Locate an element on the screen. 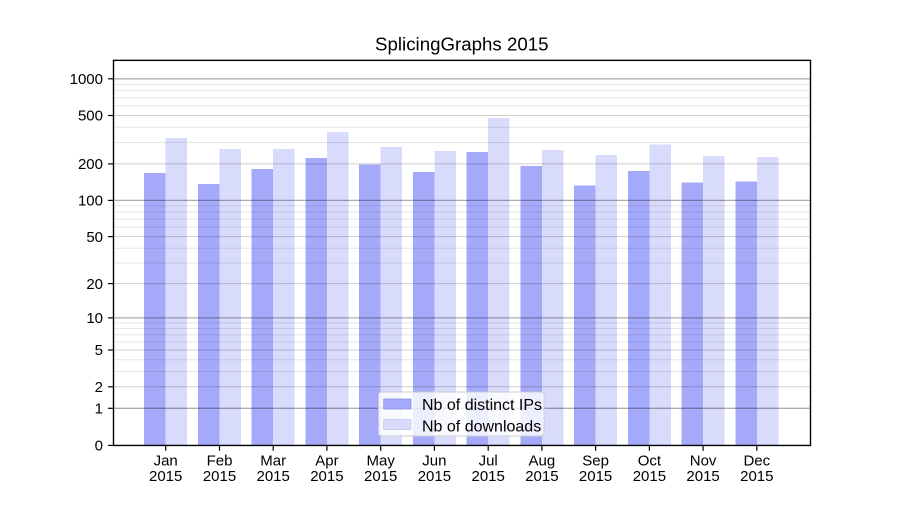 The width and height of the screenshot is (900, 505). svg-text: 10 is located at coordinates (94, 318).